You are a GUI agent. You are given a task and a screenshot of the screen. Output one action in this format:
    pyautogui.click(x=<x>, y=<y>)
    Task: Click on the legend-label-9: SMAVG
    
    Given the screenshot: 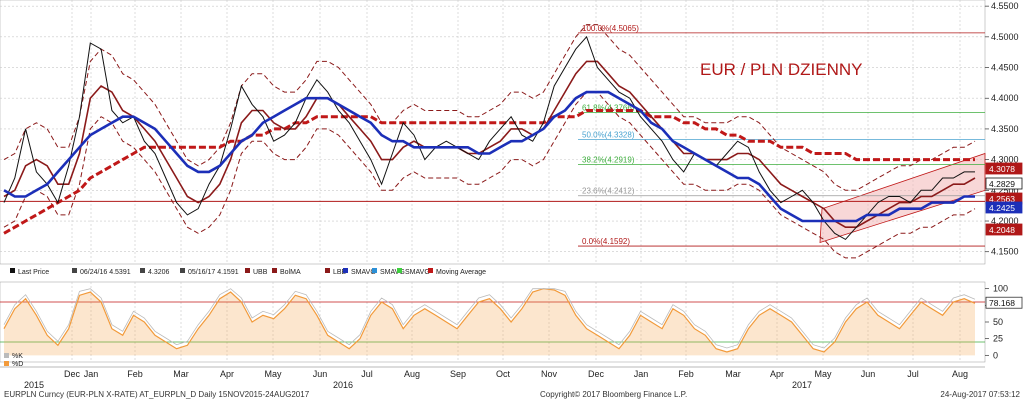 What is the action you would take?
    pyautogui.click(x=417, y=272)
    